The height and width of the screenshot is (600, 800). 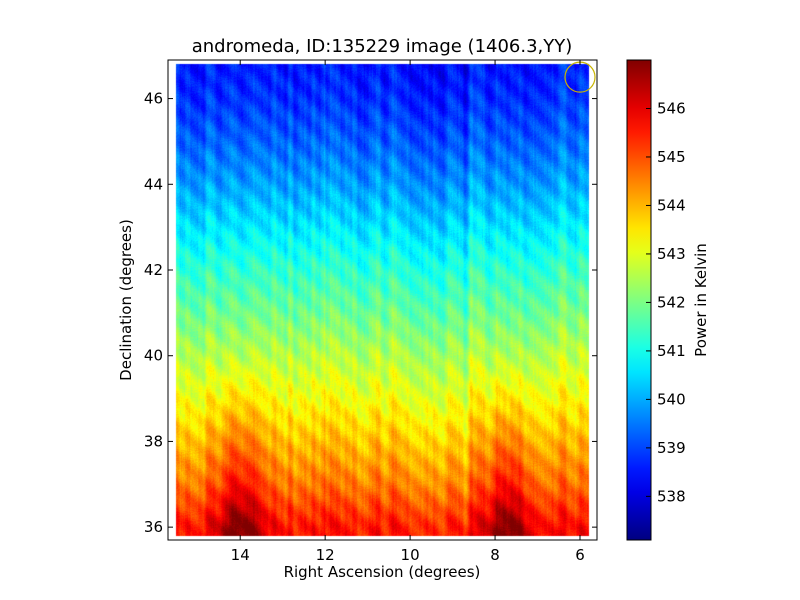 I want to click on x-tick-label: 8, so click(x=495, y=555).